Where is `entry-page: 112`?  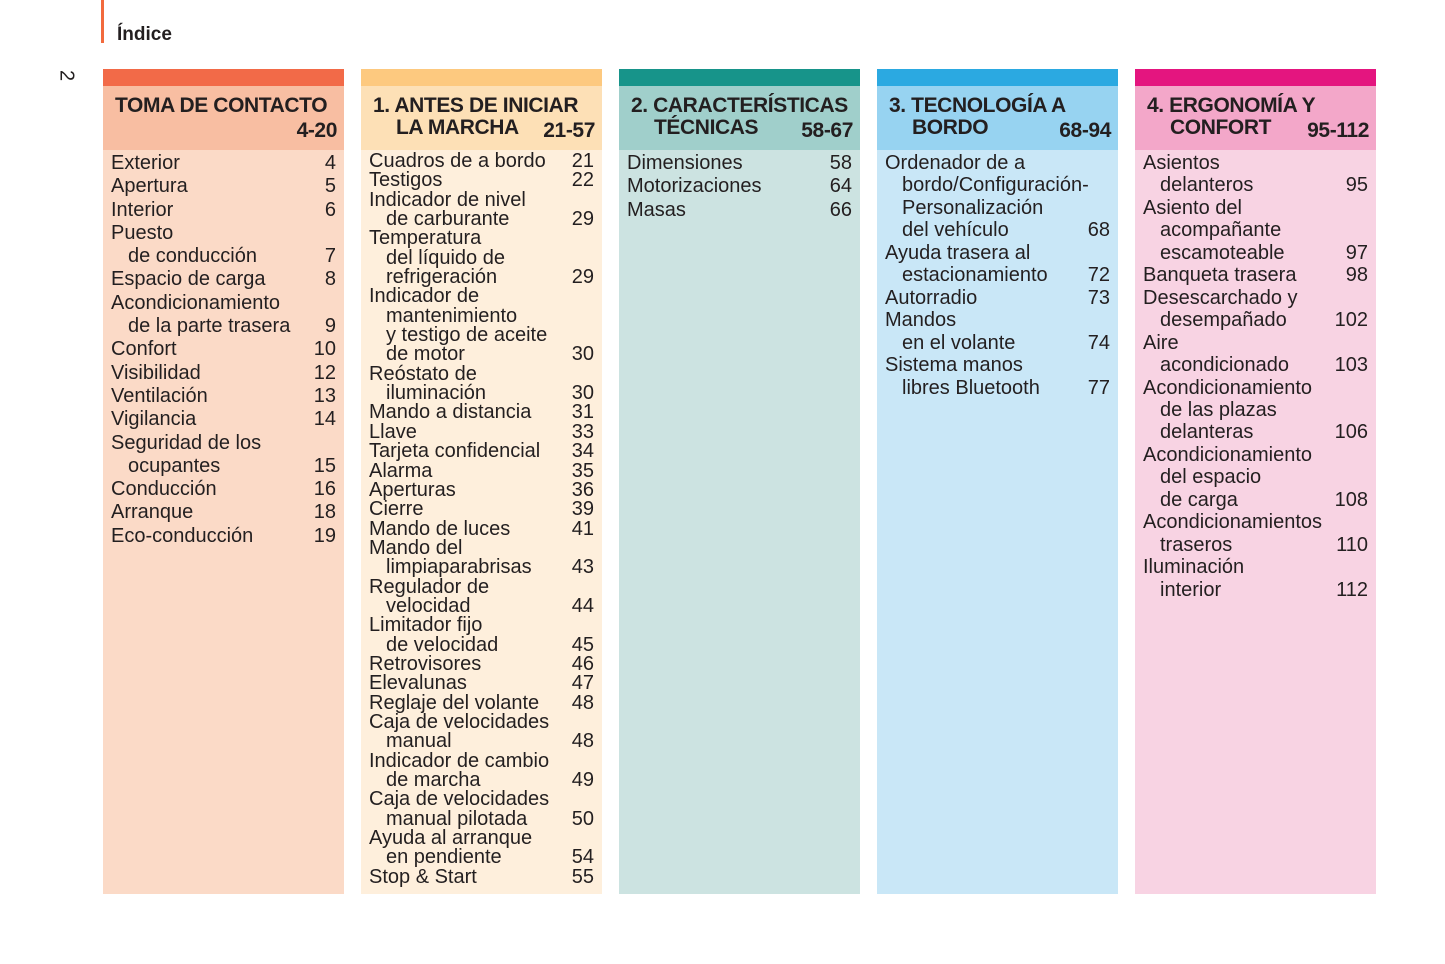
entry-page: 112 is located at coordinates (1352, 589).